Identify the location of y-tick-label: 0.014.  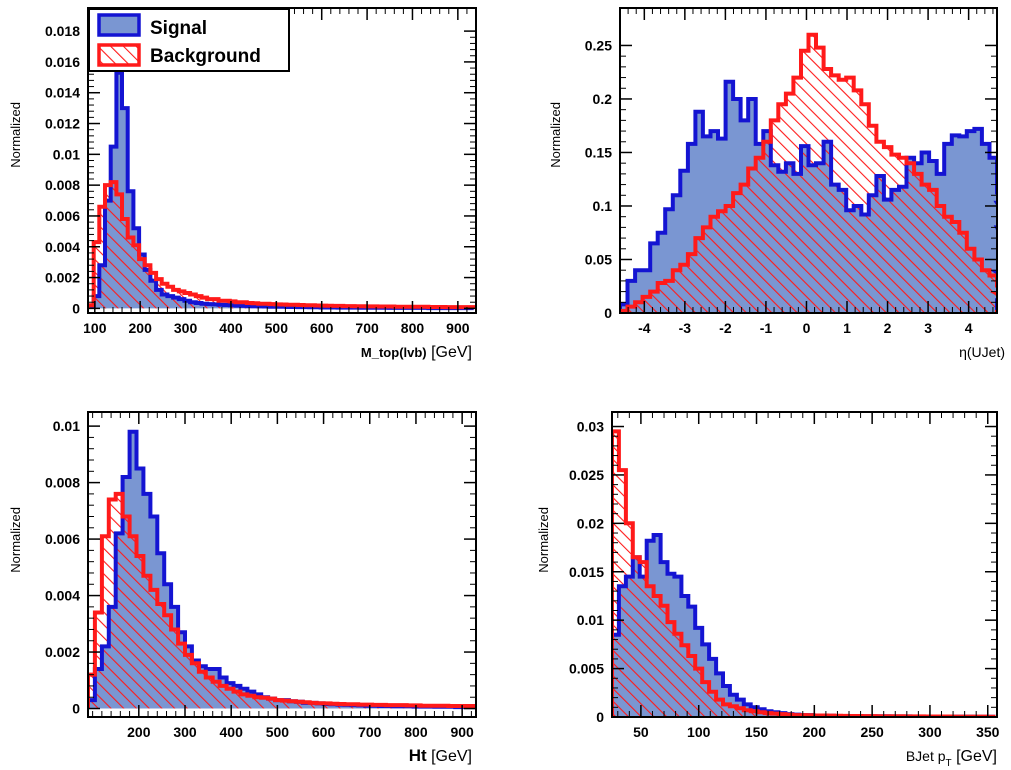
(62, 93).